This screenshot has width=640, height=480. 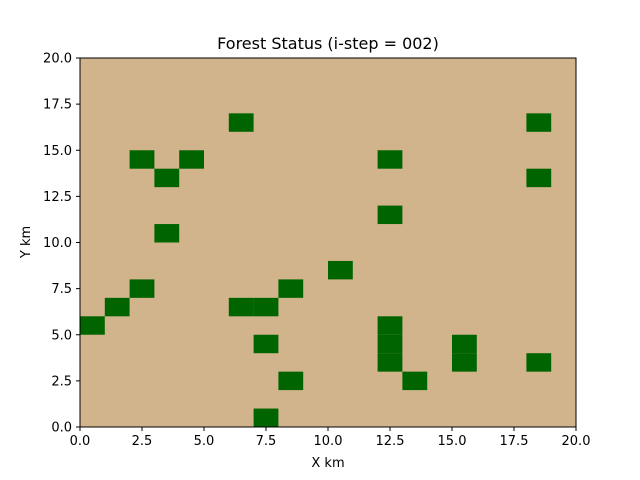 I want to click on x-tick-label: 7.5, so click(x=266, y=441).